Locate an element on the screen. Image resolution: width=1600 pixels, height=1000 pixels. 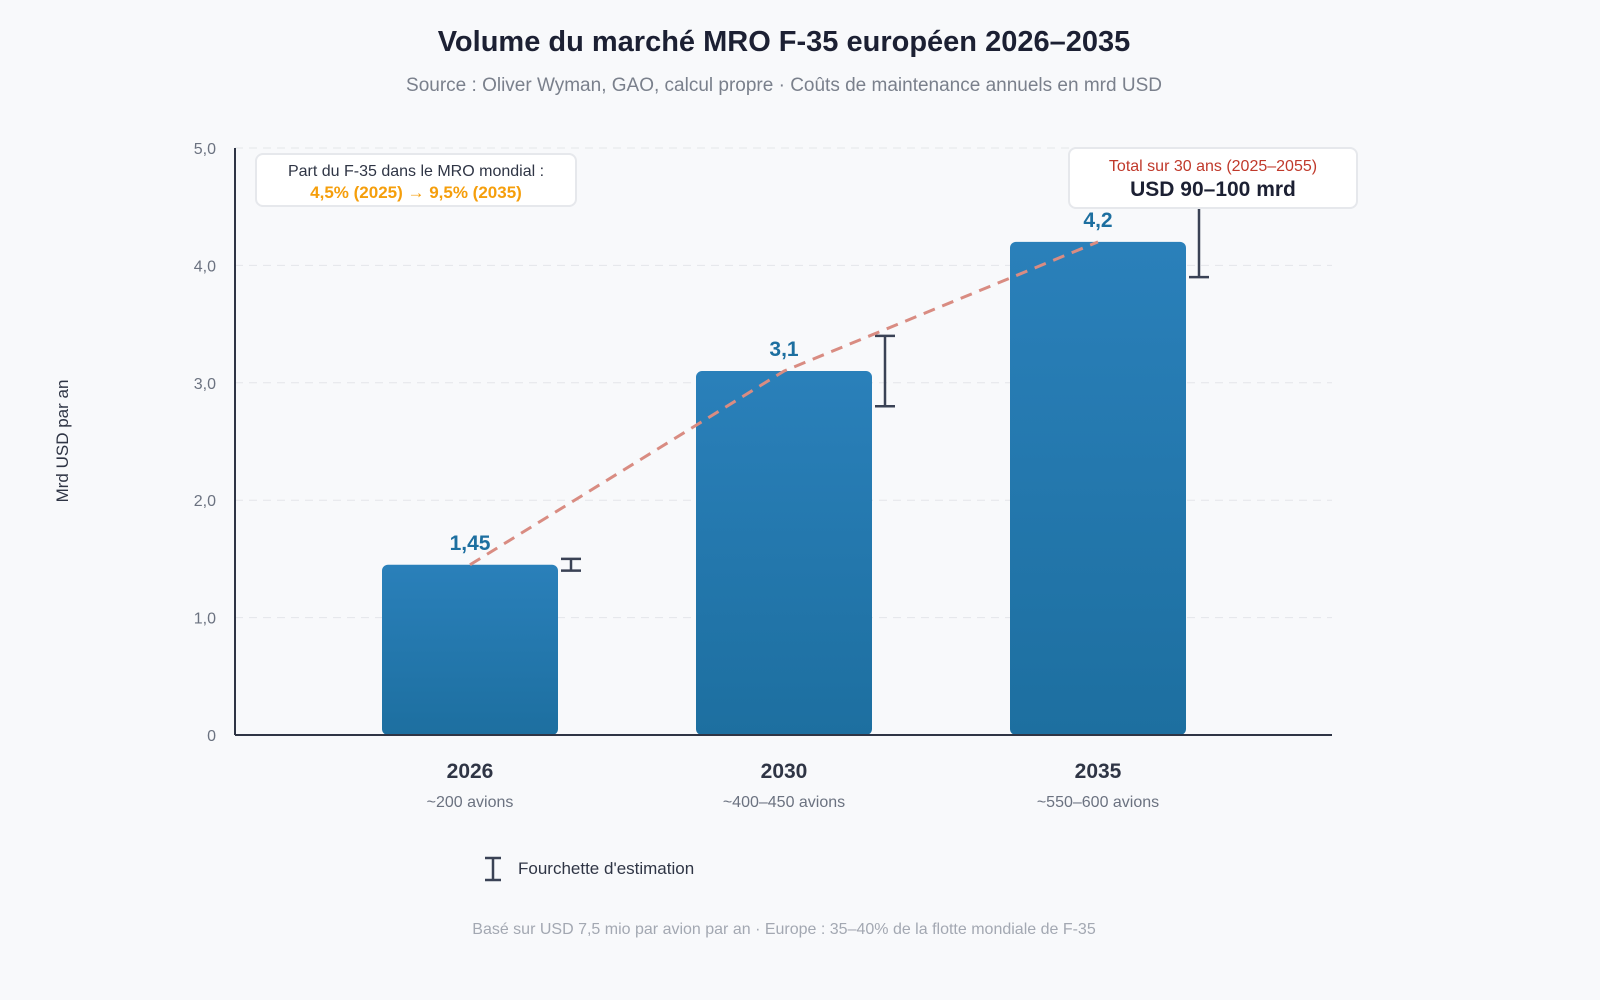
value-label: 1,45 is located at coordinates (470, 543).